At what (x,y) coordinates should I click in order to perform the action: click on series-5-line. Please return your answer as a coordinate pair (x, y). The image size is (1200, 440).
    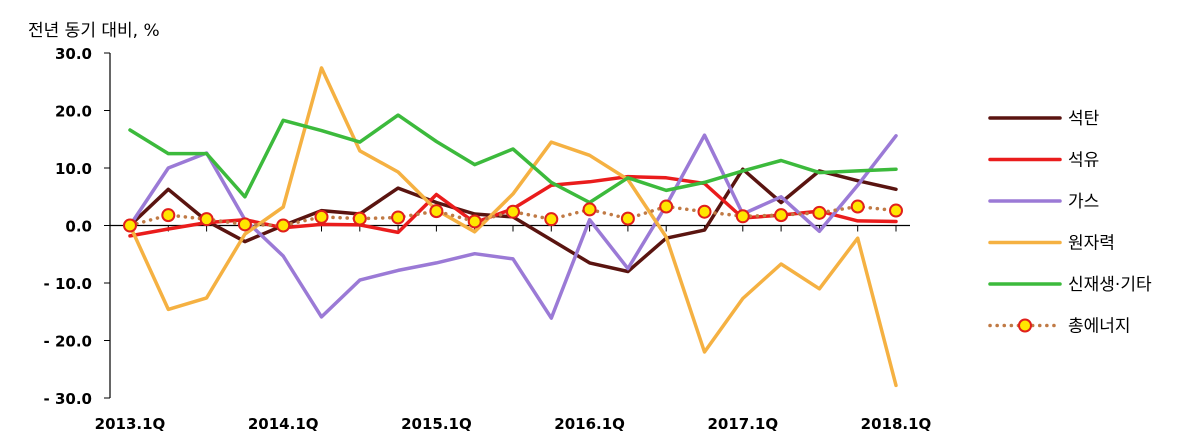
    Looking at the image, I should click on (513, 159).